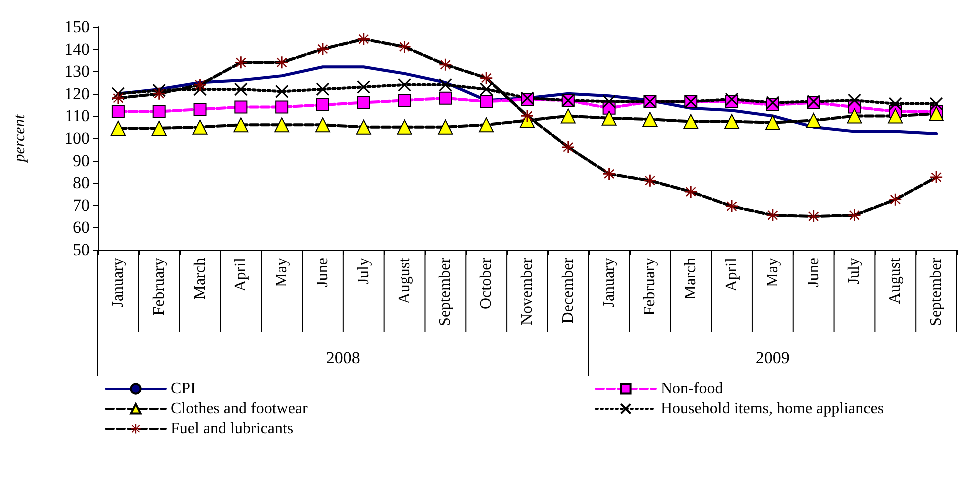  Describe the element at coordinates (81, 160) in the screenshot. I see `y-tick-label: 90` at that location.